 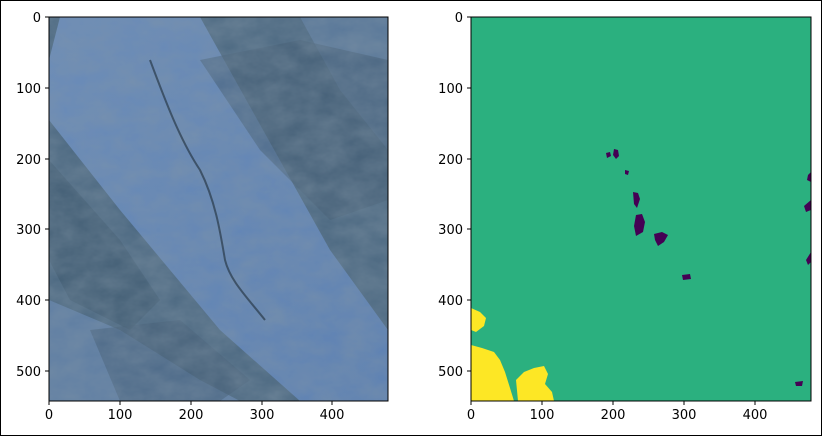 I want to click on right-y-tick-0: 0, so click(x=459, y=18).